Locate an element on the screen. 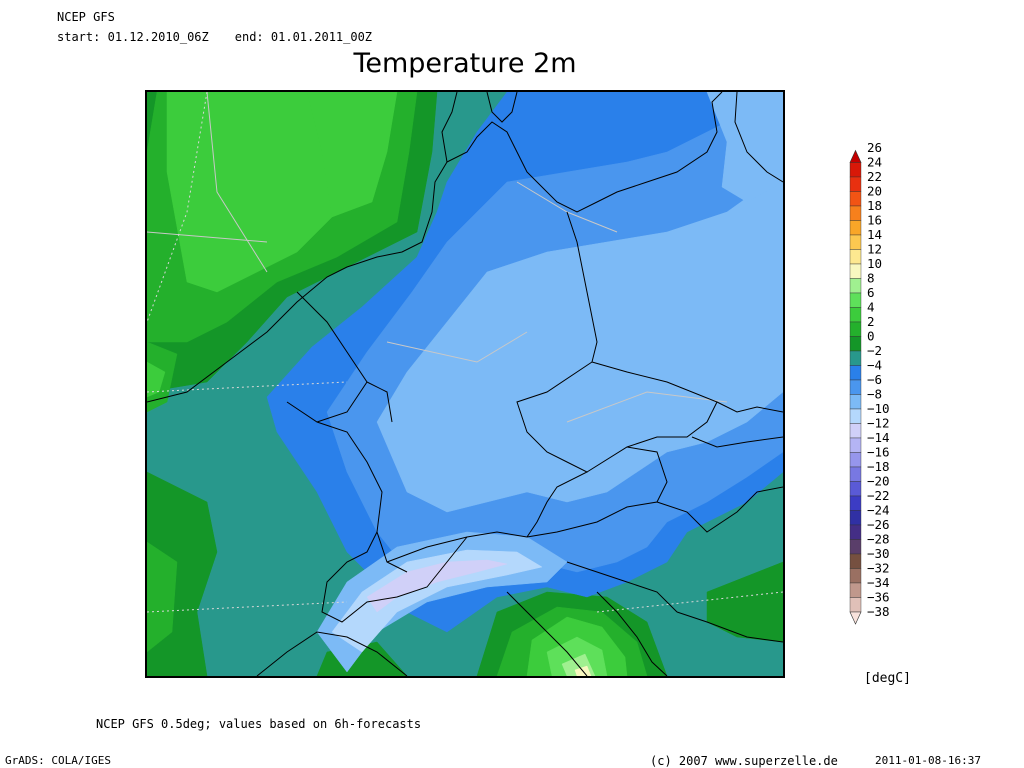 This screenshot has height=768, width=1024. field-m10-alps is located at coordinates (437, 601).